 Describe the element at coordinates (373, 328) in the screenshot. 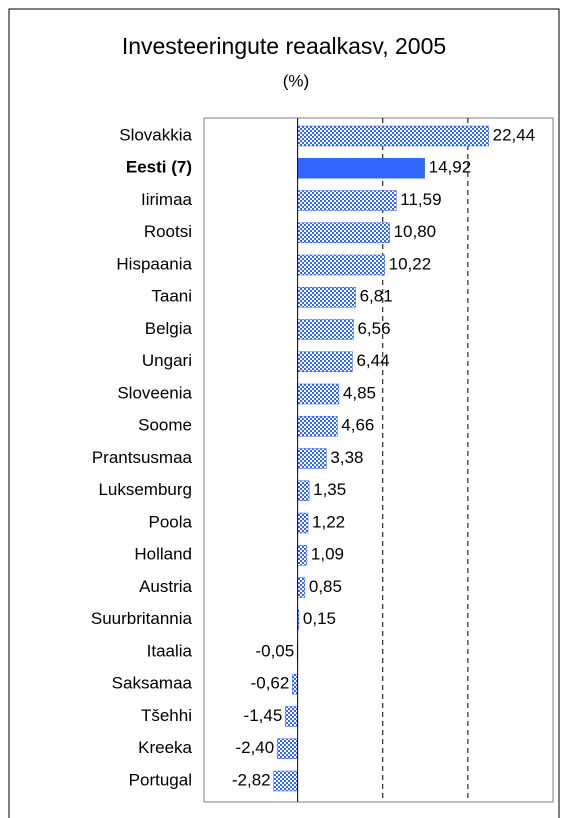

I see `value-label: 6,56` at that location.